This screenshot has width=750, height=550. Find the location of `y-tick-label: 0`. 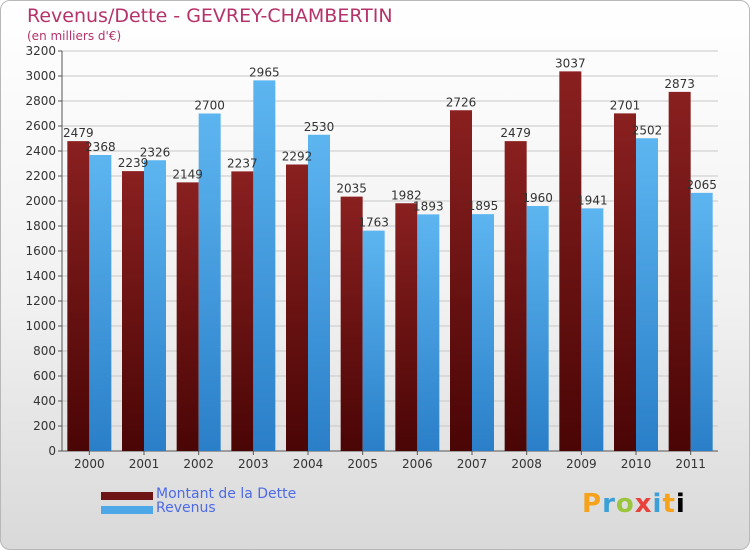

y-tick-label: 0 is located at coordinates (52, 451).